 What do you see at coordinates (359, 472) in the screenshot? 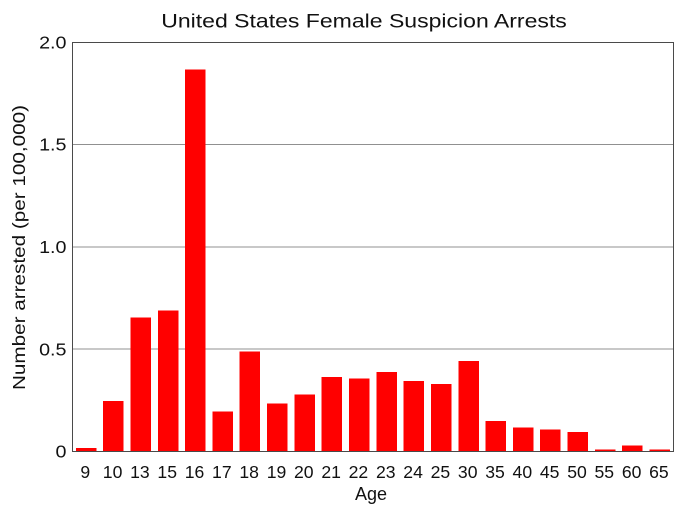
I see `svg-text: 22` at bounding box center [359, 472].